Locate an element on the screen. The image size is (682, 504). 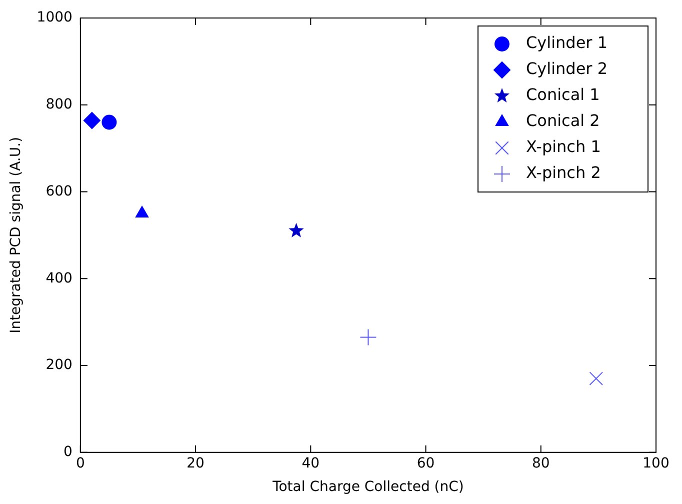
y-tick-label: 200 is located at coordinates (59, 365).